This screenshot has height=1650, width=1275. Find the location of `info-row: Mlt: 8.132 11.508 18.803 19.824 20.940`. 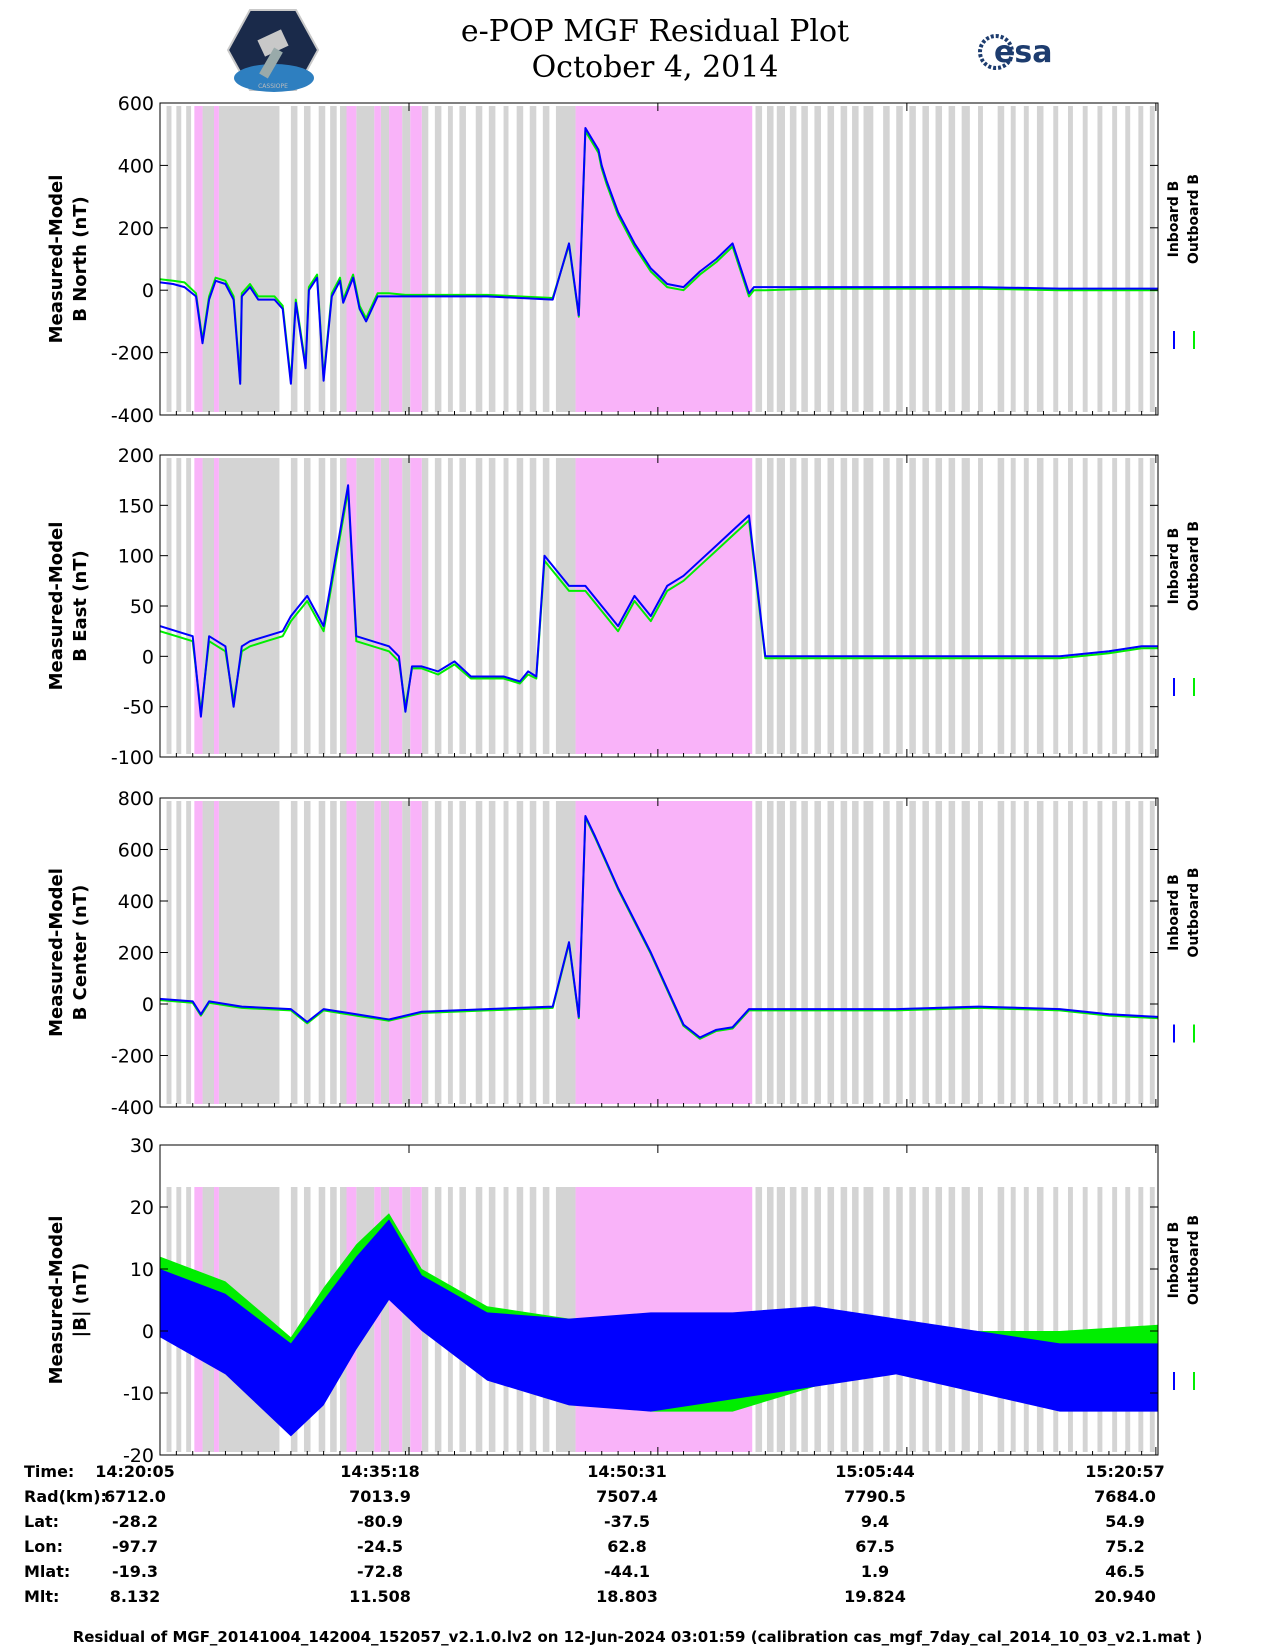

info-row: Mlt: 8.132 11.508 18.803 19.824 20.940 is located at coordinates (637, 1599).